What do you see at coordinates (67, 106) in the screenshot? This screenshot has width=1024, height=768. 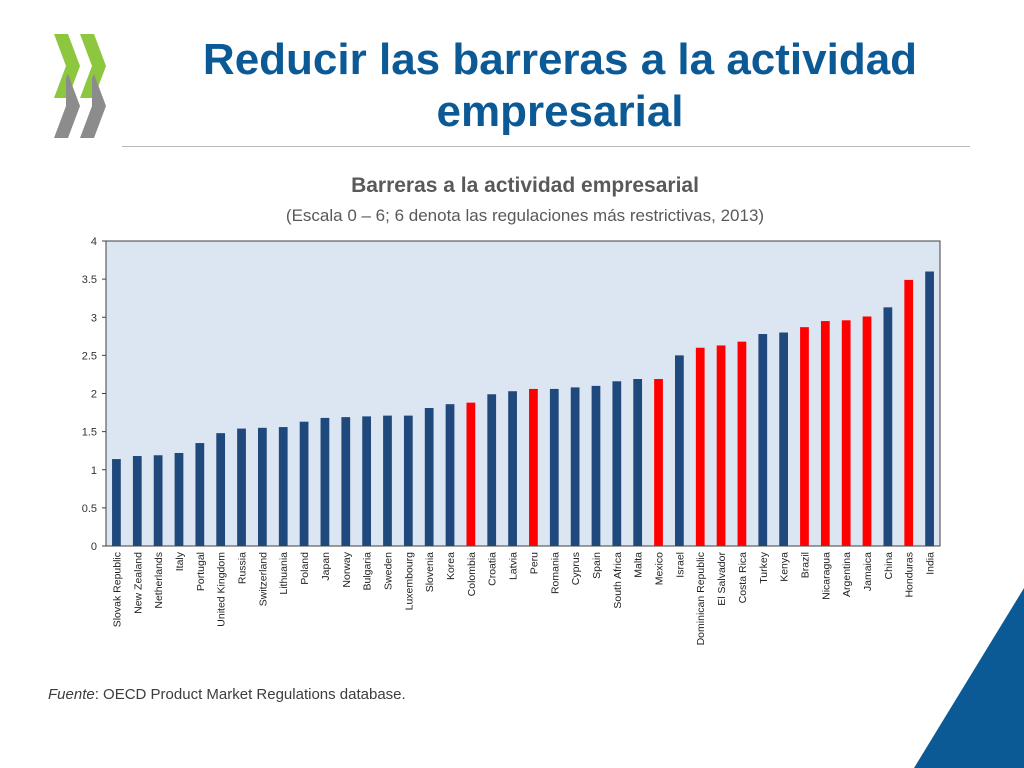 I see `logo-grey-chevron-left` at bounding box center [67, 106].